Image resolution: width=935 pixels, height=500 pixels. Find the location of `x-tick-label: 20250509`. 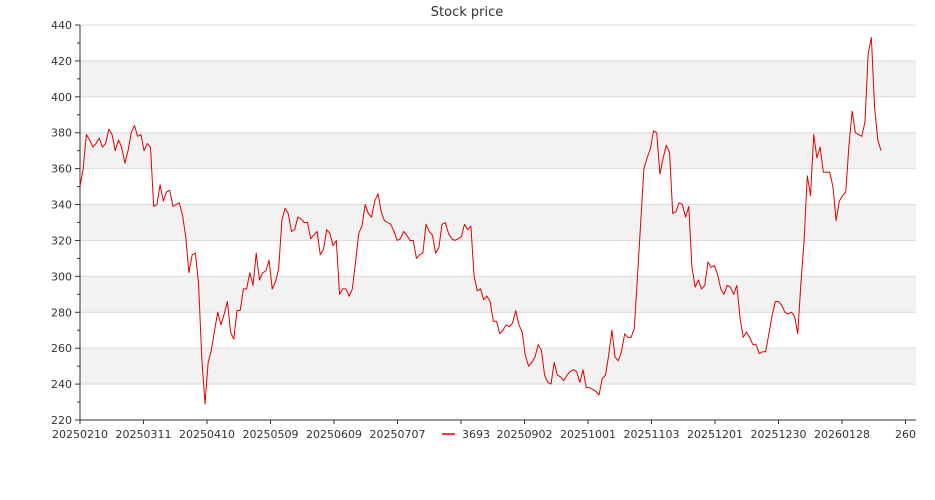

x-tick-label: 20250509 is located at coordinates (271, 434).